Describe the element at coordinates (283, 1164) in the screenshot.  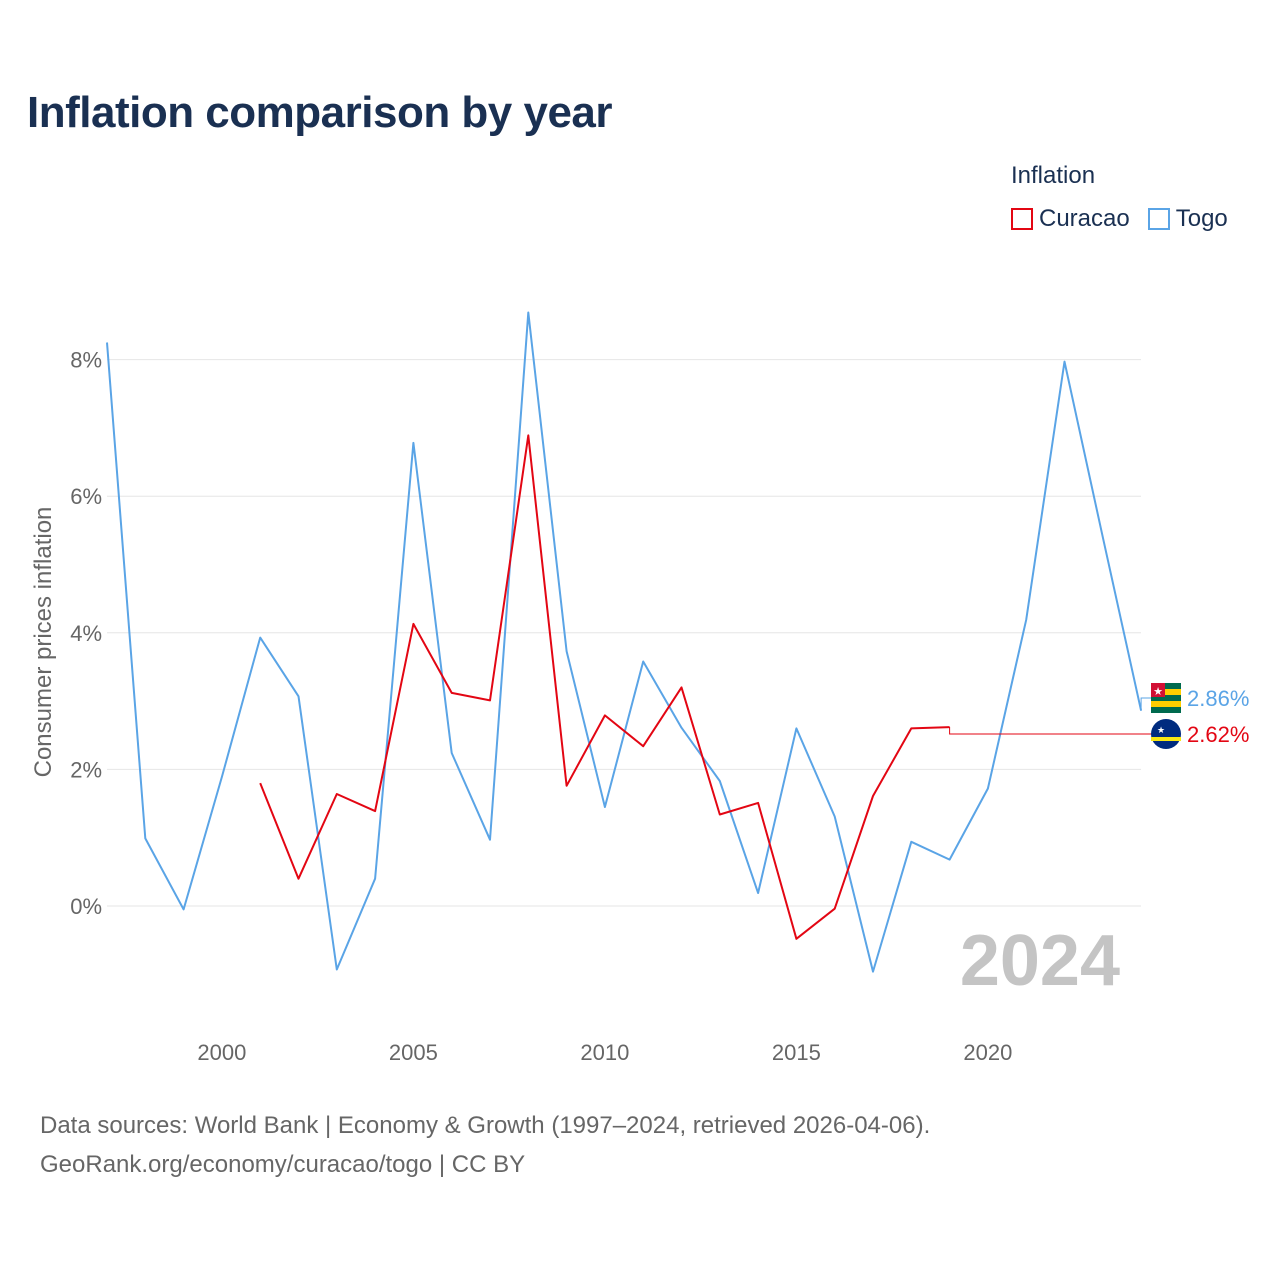
I see `source-line-2: GeoRank.org/economy/curacao/togo | CC BY` at that location.